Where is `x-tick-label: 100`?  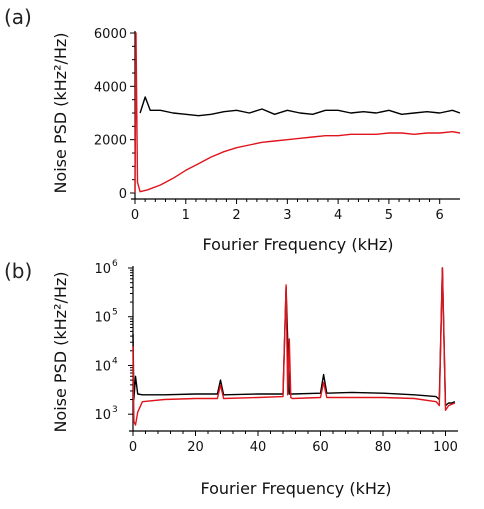 x-tick-label: 100 is located at coordinates (445, 447).